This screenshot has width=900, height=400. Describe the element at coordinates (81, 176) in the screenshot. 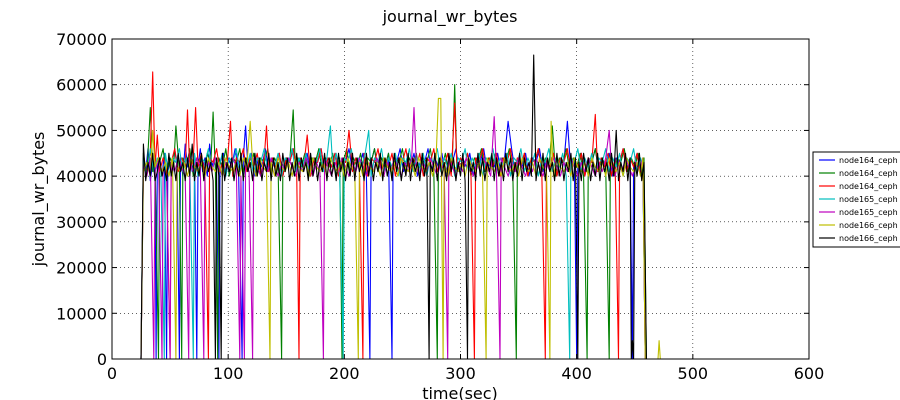

I see `y-tick-label: 40000` at that location.